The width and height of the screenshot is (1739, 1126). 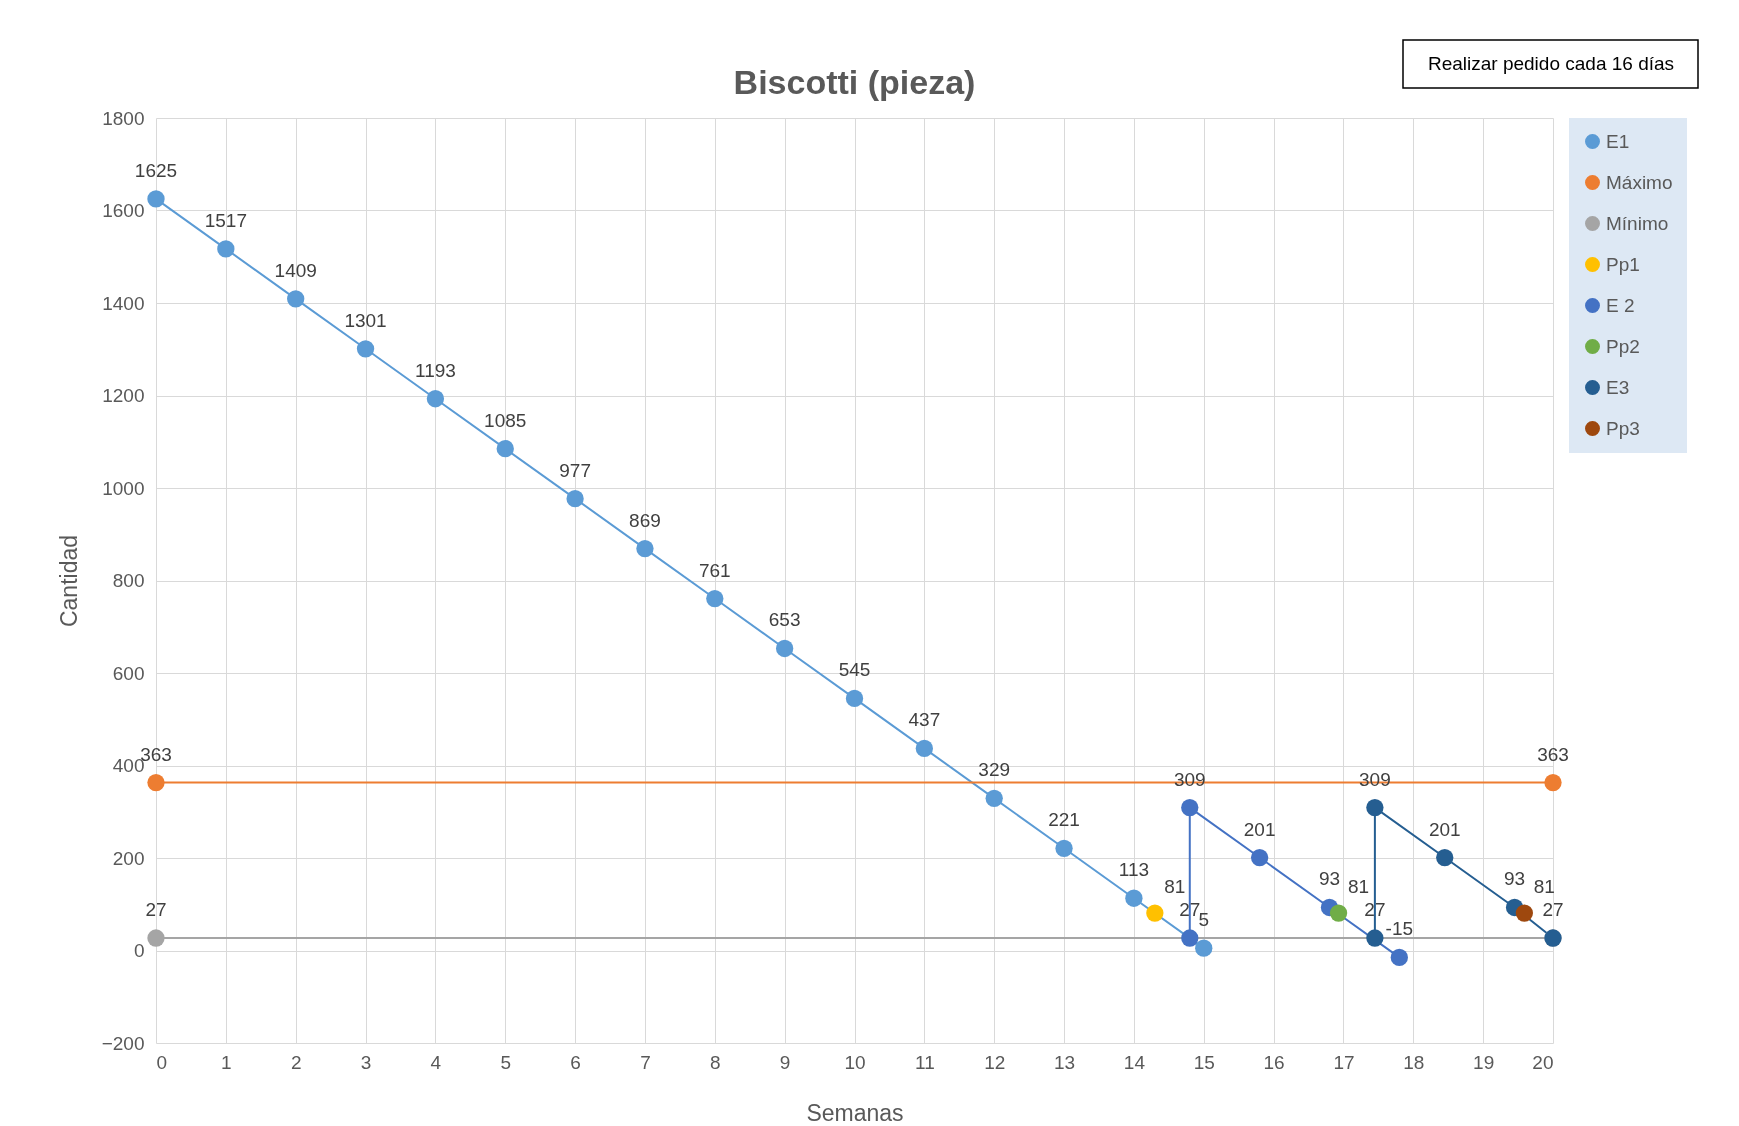 What do you see at coordinates (575, 1062) in the screenshot?
I see `x-tick-label: 6` at bounding box center [575, 1062].